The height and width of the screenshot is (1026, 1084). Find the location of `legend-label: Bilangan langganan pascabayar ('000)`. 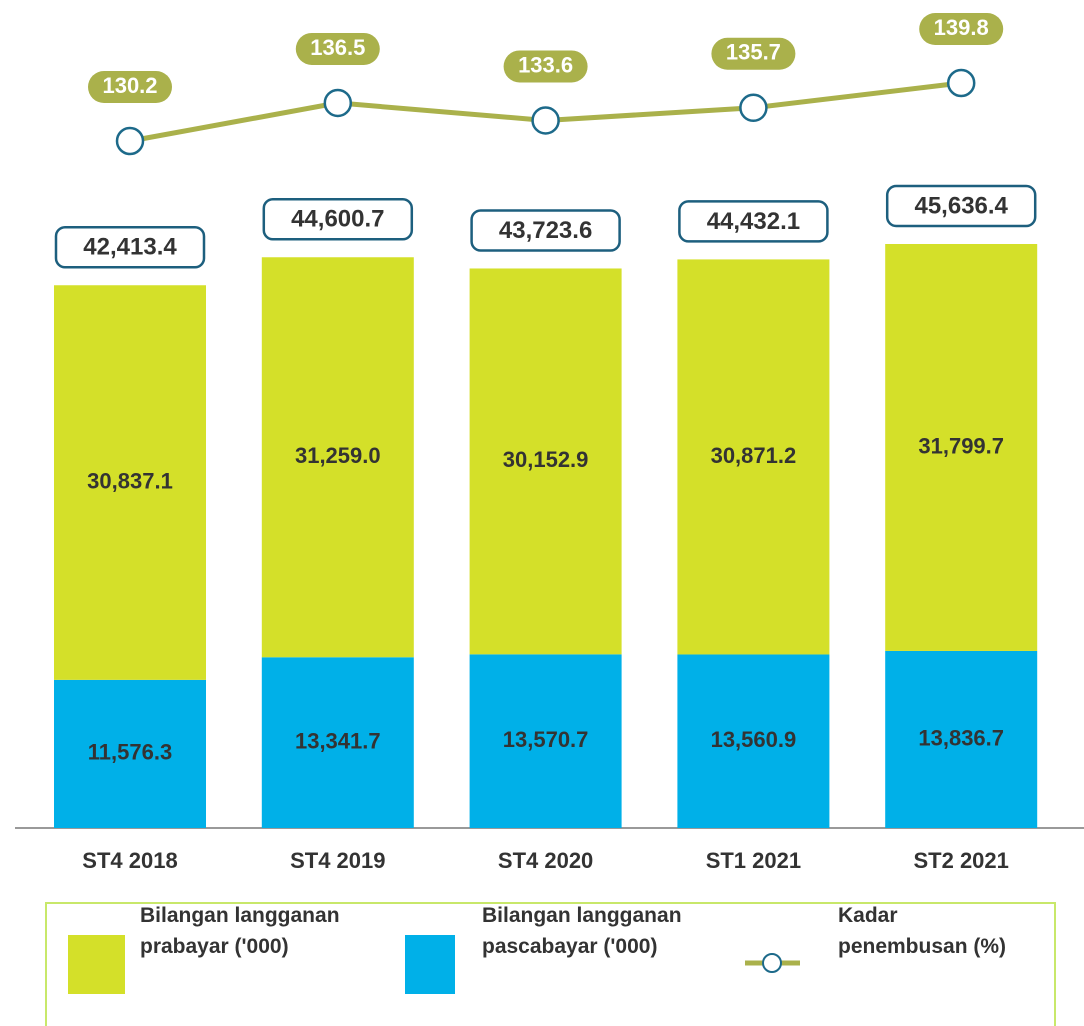

legend-label: Bilangan langganan pascabayar ('000) is located at coordinates (582, 931).